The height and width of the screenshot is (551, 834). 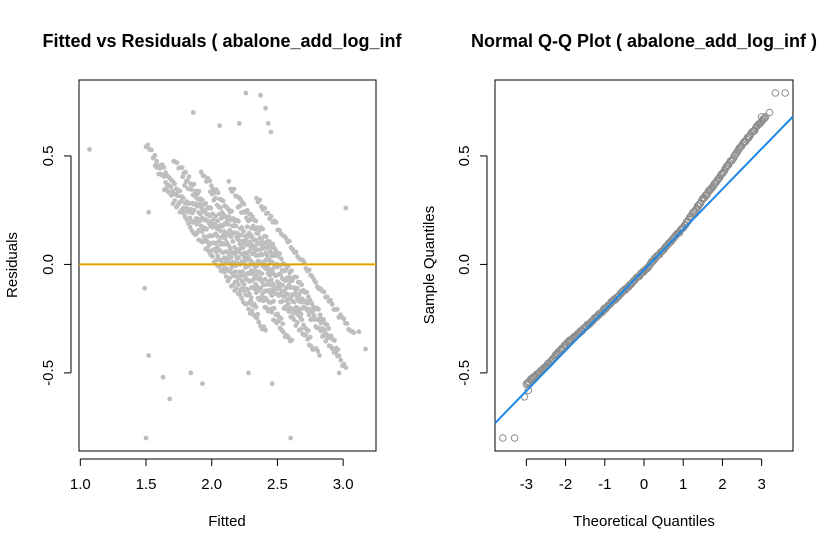 I want to click on x-tick-label: 2.5, so click(x=277, y=484).